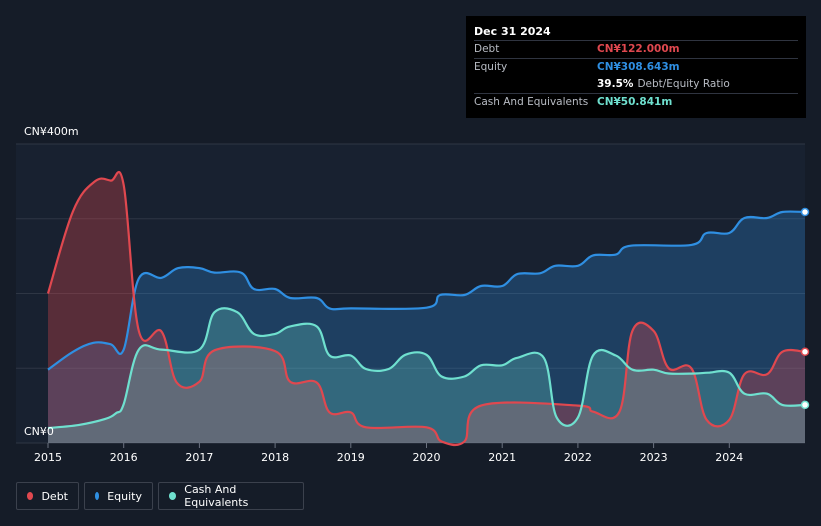  I want to click on tooltip-row-cash: Cash And Equivalents CN¥50.841m, so click(636, 102).